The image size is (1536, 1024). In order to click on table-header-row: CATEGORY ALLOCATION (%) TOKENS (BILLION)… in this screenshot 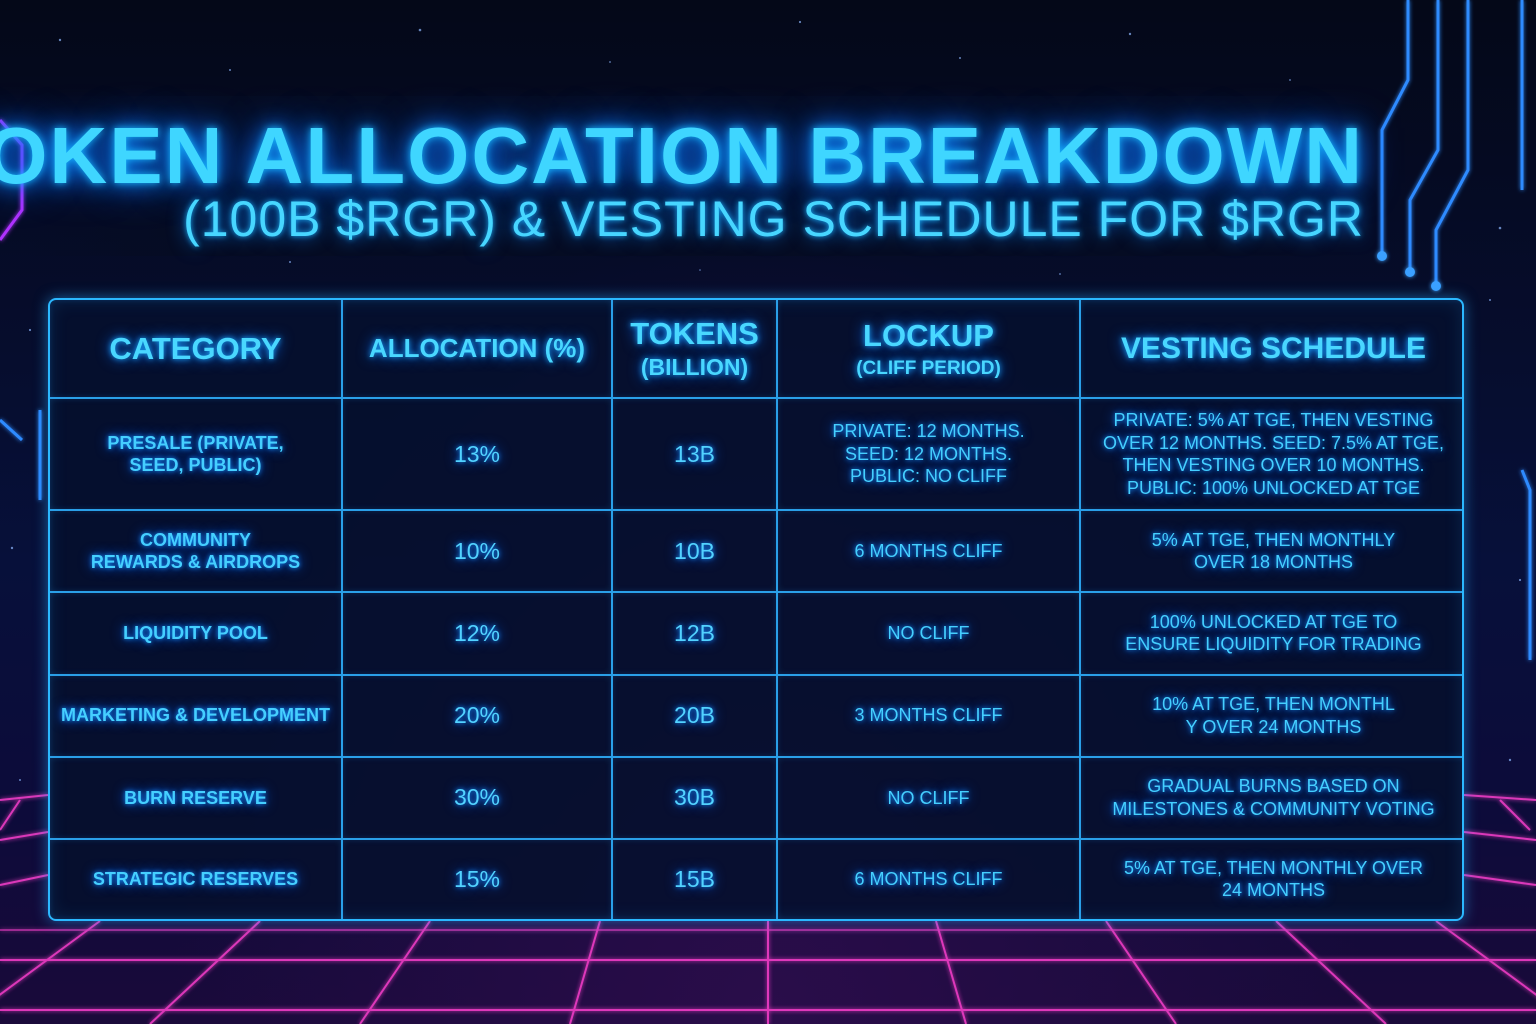, I will do `click(756, 349)`.